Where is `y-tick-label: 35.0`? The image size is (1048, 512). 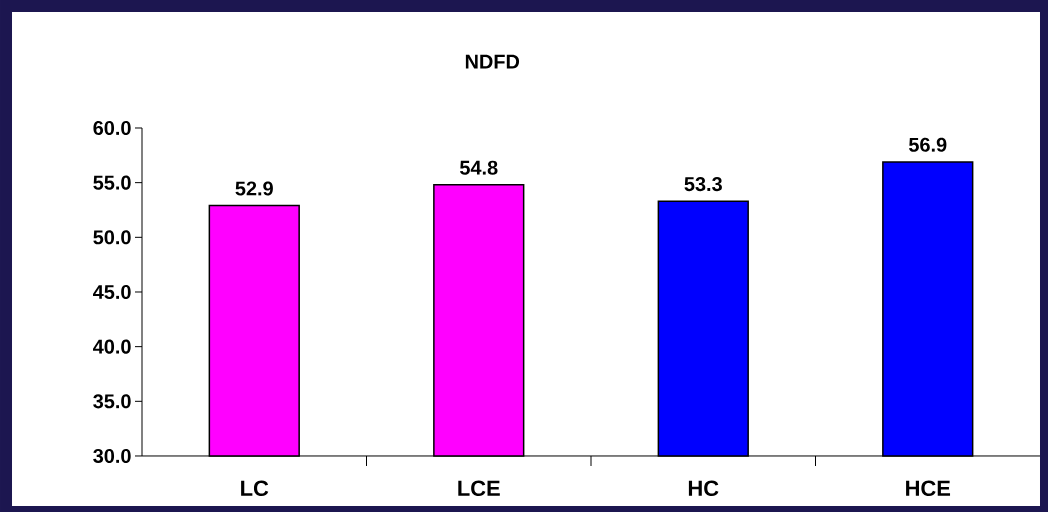
y-tick-label: 35.0 is located at coordinates (112, 401).